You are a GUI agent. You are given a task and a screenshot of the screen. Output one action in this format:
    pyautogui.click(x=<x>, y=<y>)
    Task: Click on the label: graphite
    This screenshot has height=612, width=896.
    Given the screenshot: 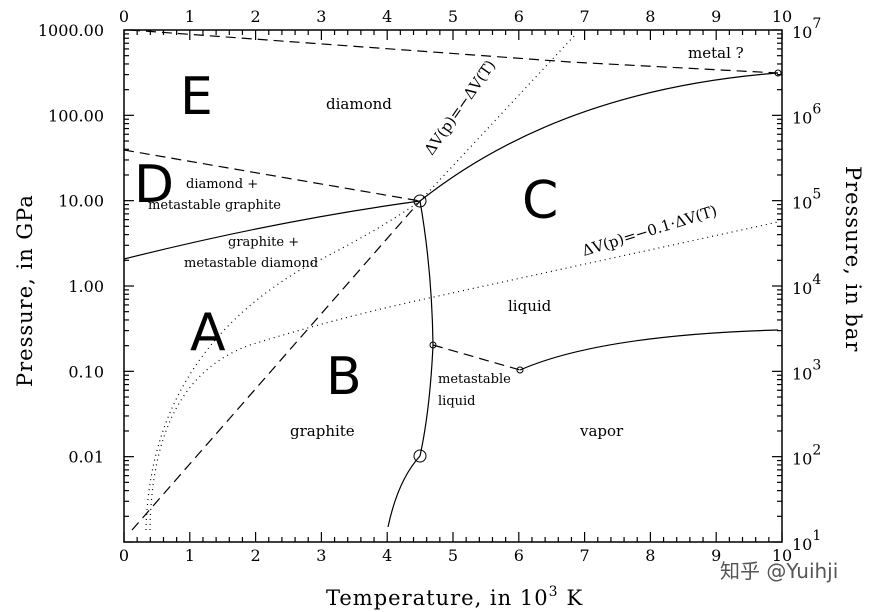 What is the action you would take?
    pyautogui.click(x=322, y=431)
    